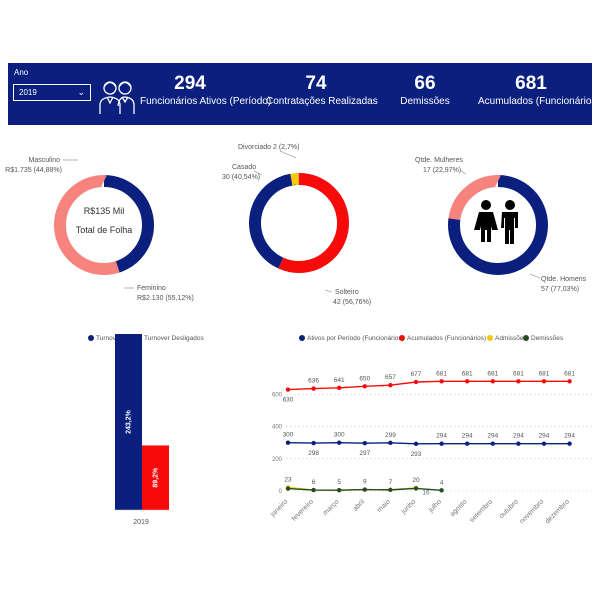  Describe the element at coordinates (557, 511) in the screenshot. I see `x-tick-label: dezembro` at that location.